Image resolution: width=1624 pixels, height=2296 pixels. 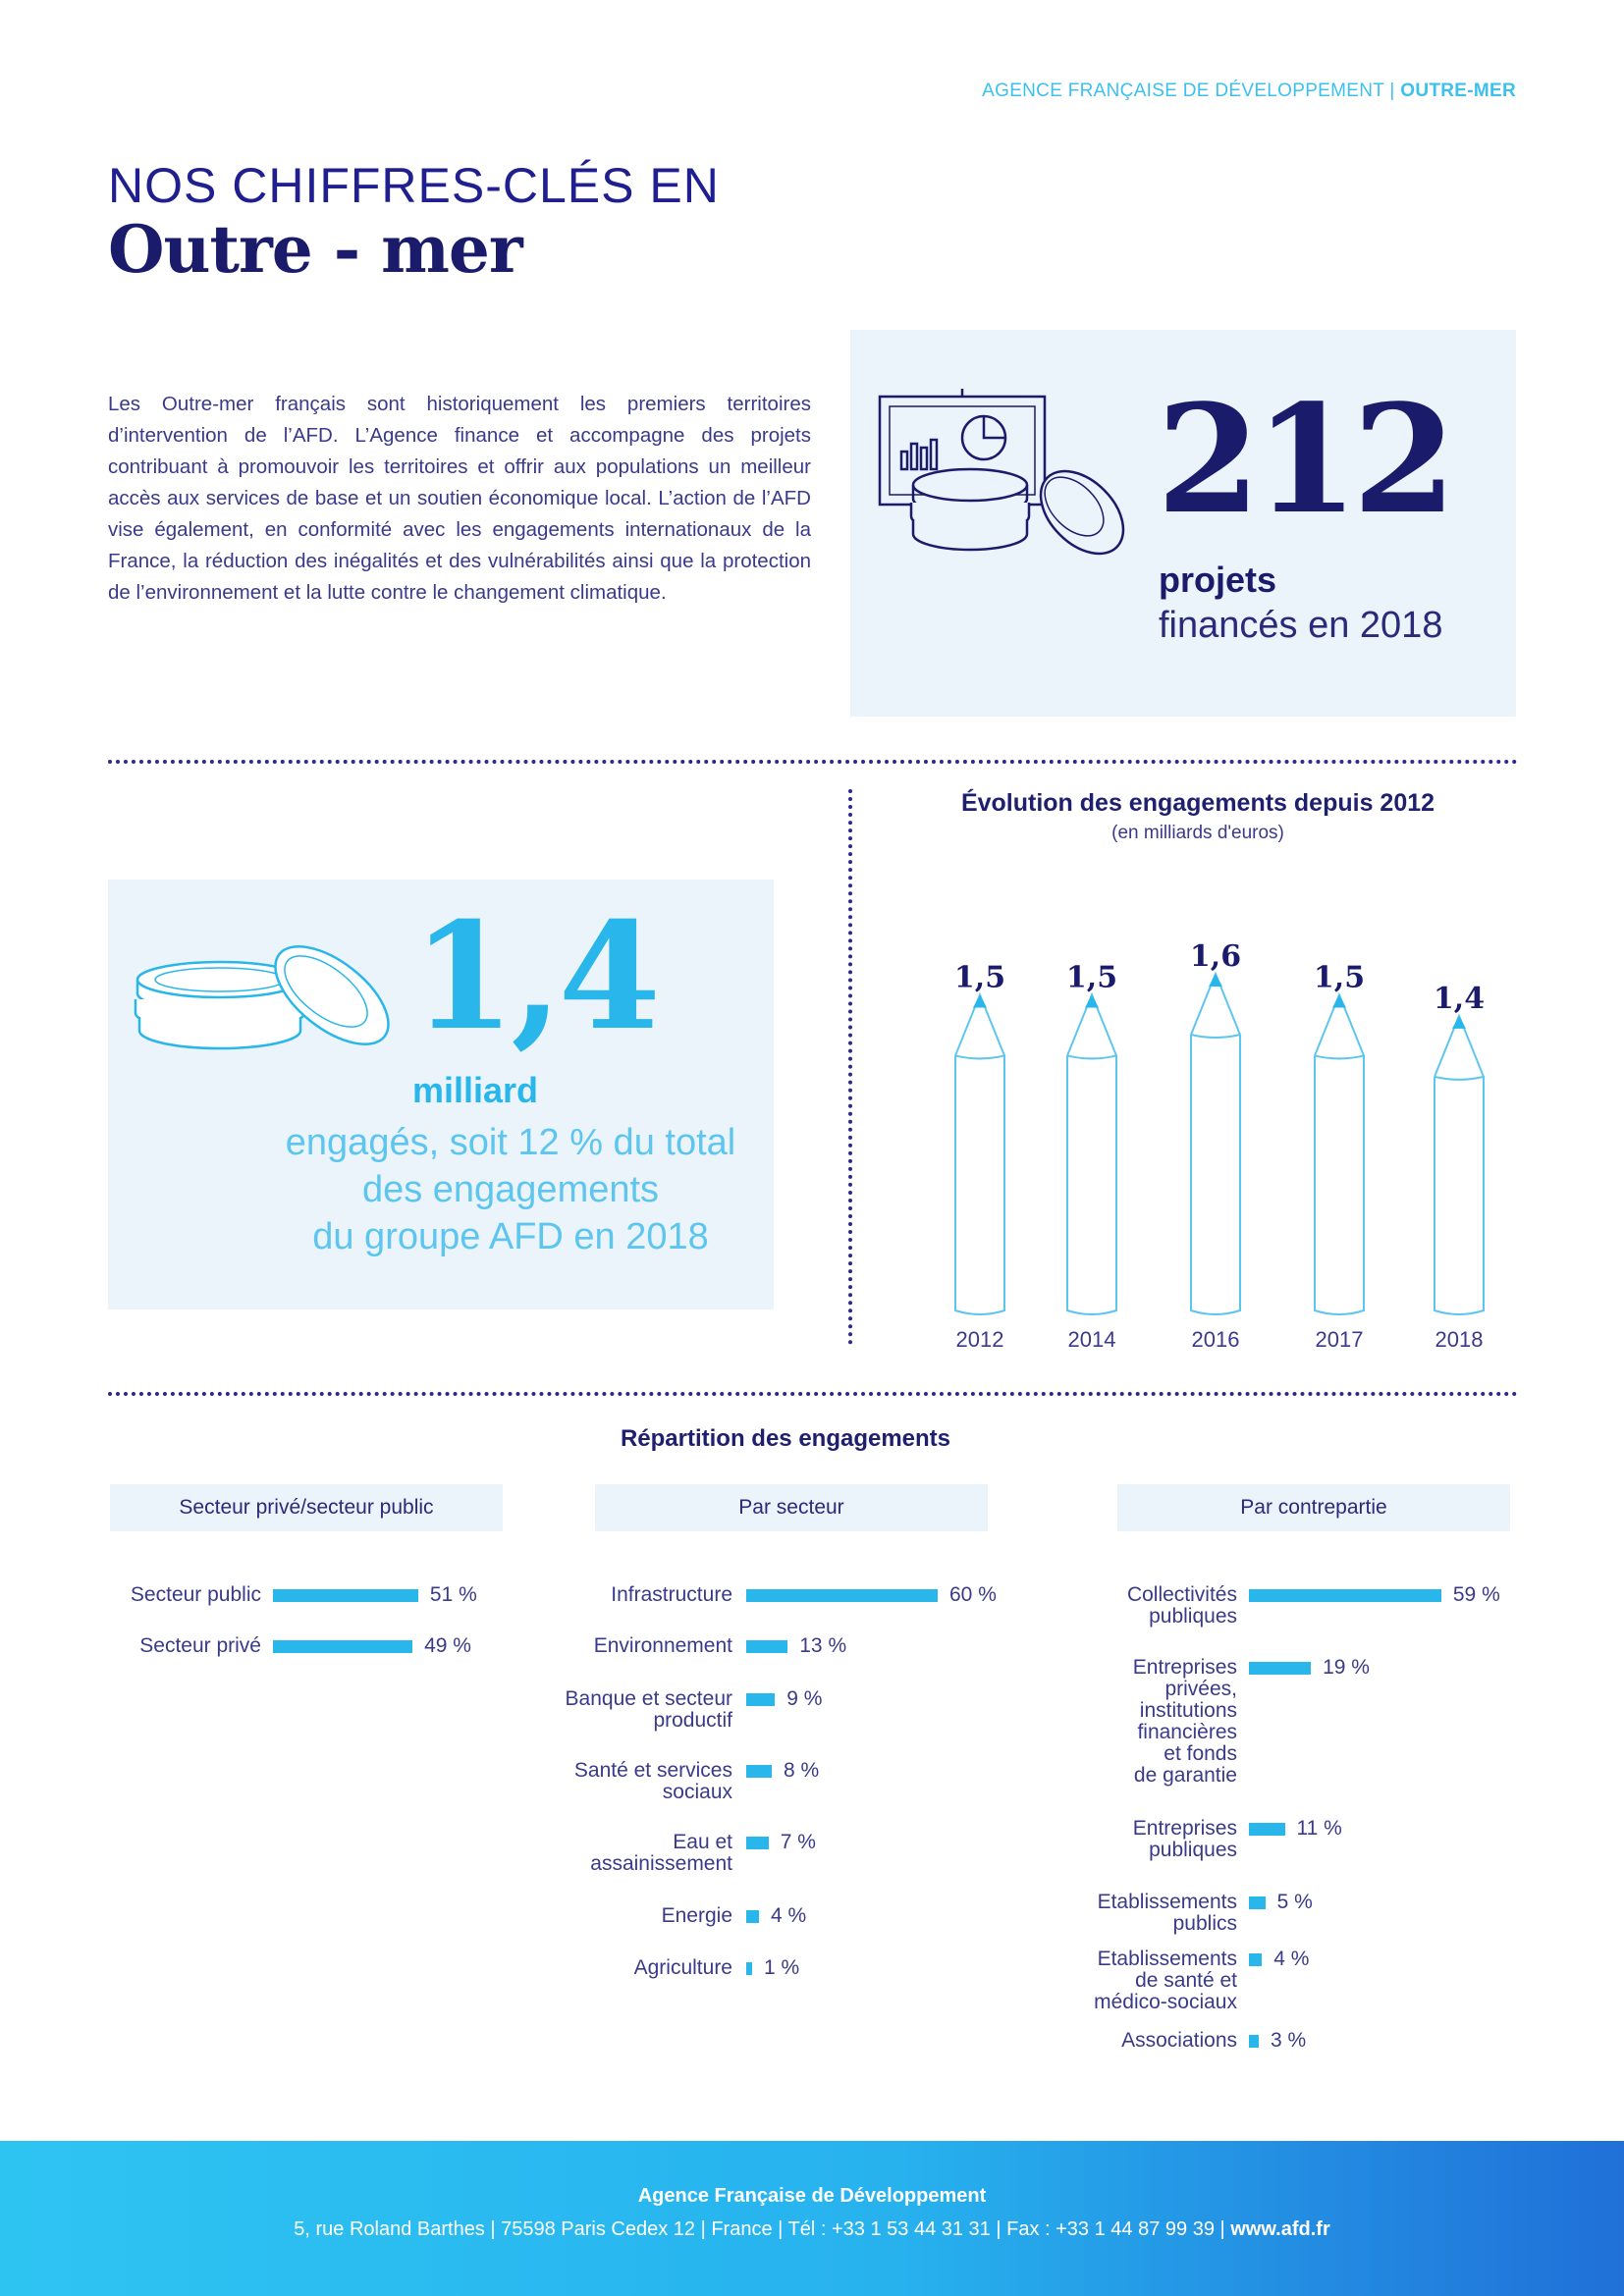 What do you see at coordinates (1092, 1339) in the screenshot?
I see `evolution-x-label: 2014` at bounding box center [1092, 1339].